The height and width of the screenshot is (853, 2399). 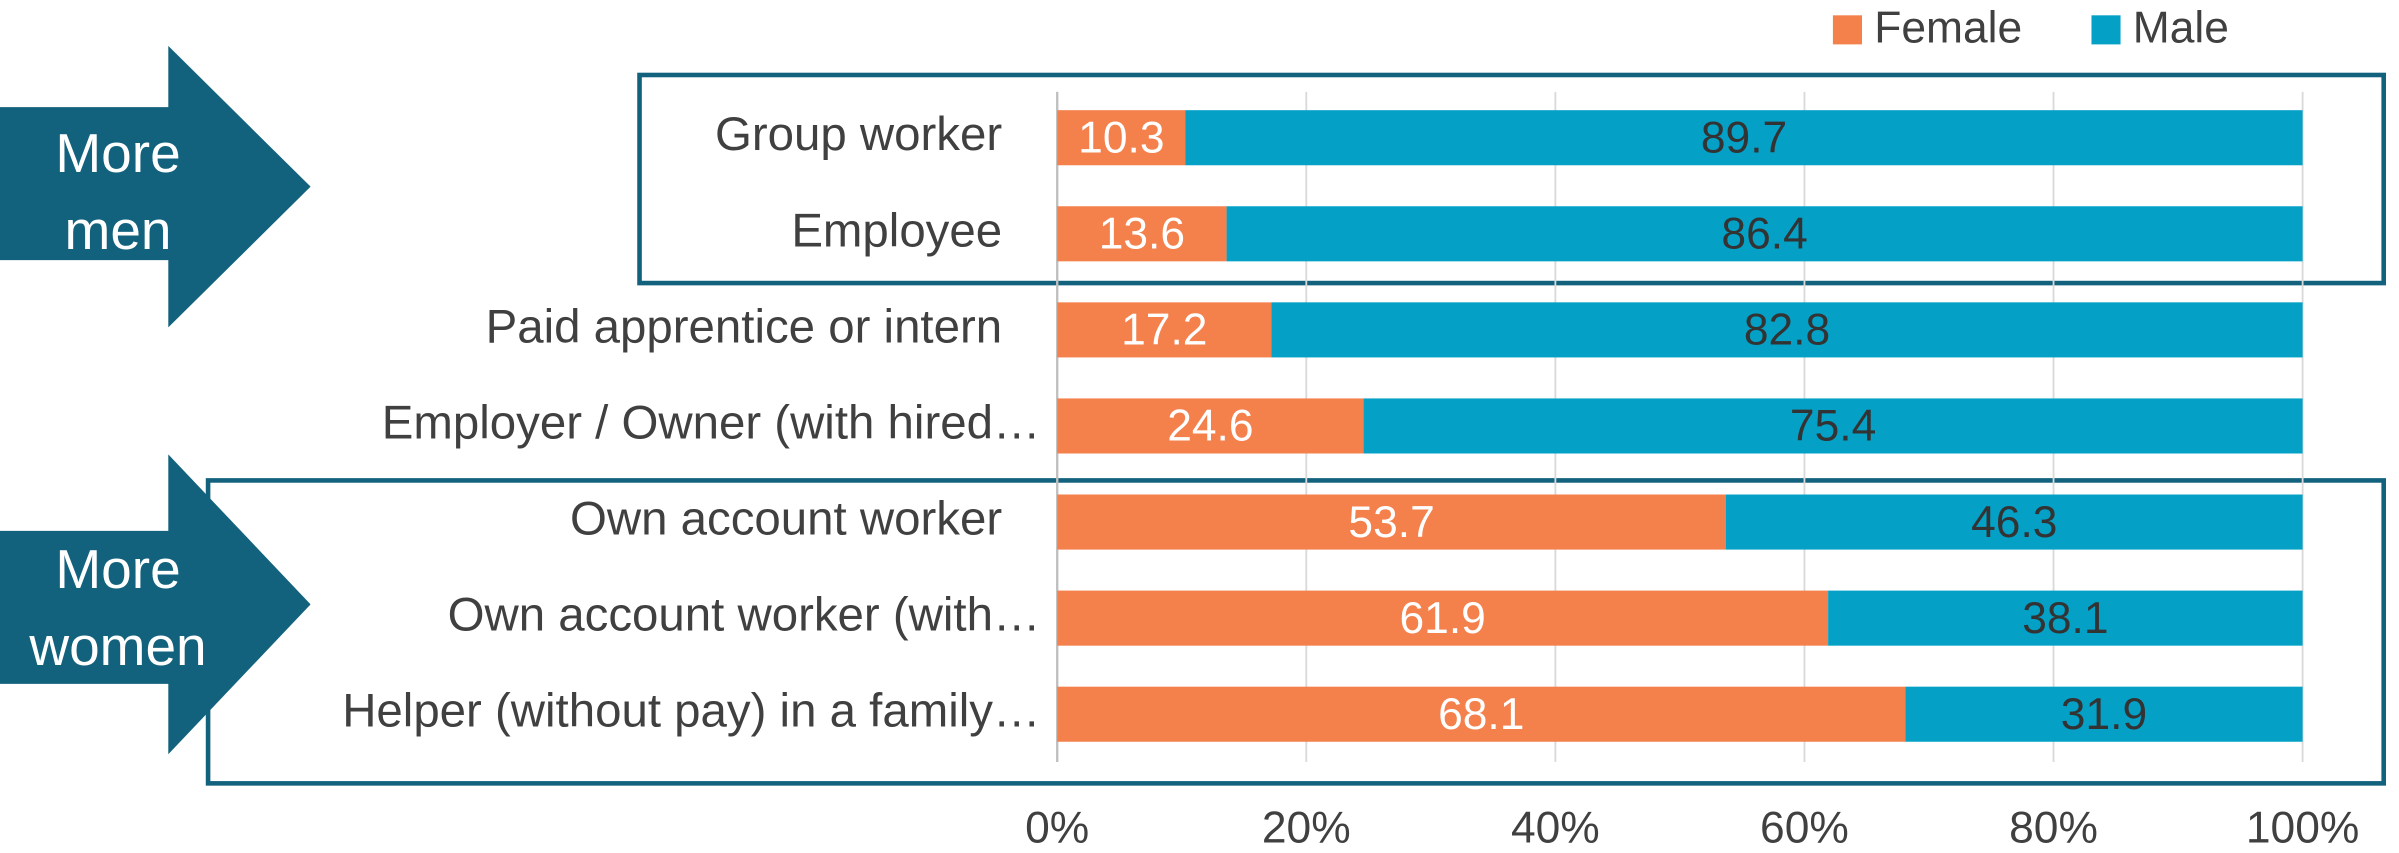 I want to click on value-label: 89.7, so click(x=1744, y=137).